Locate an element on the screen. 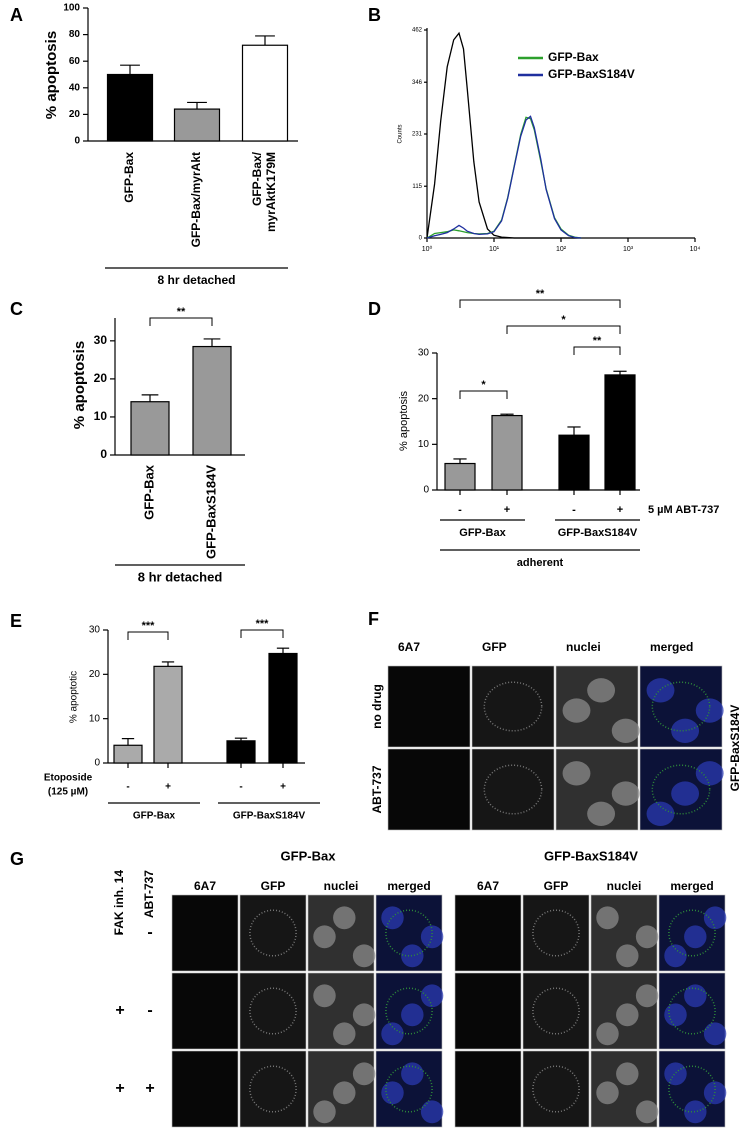 This screenshot has height=1129, width=747. x-tick-label: GFP-Bax/myrAkt is located at coordinates (196, 199).